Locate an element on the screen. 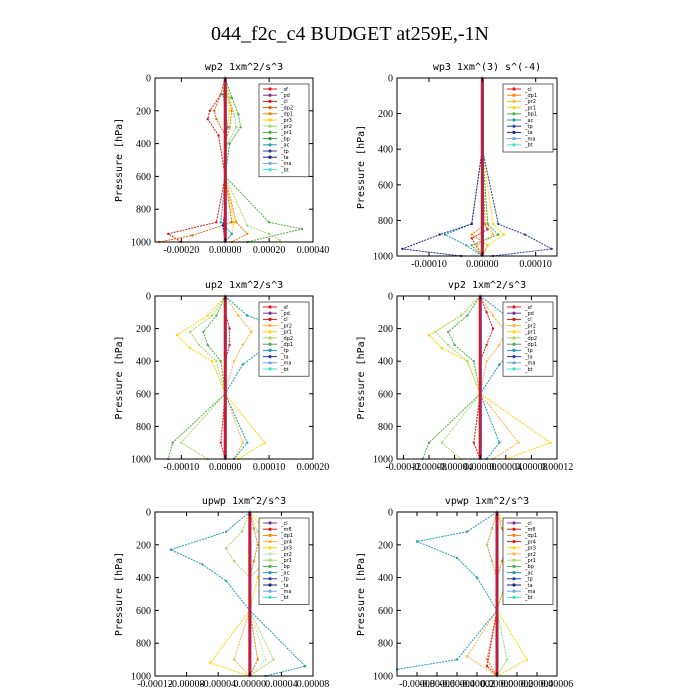 The height and width of the screenshot is (700, 700). series-line-ta is located at coordinates (442, 167).